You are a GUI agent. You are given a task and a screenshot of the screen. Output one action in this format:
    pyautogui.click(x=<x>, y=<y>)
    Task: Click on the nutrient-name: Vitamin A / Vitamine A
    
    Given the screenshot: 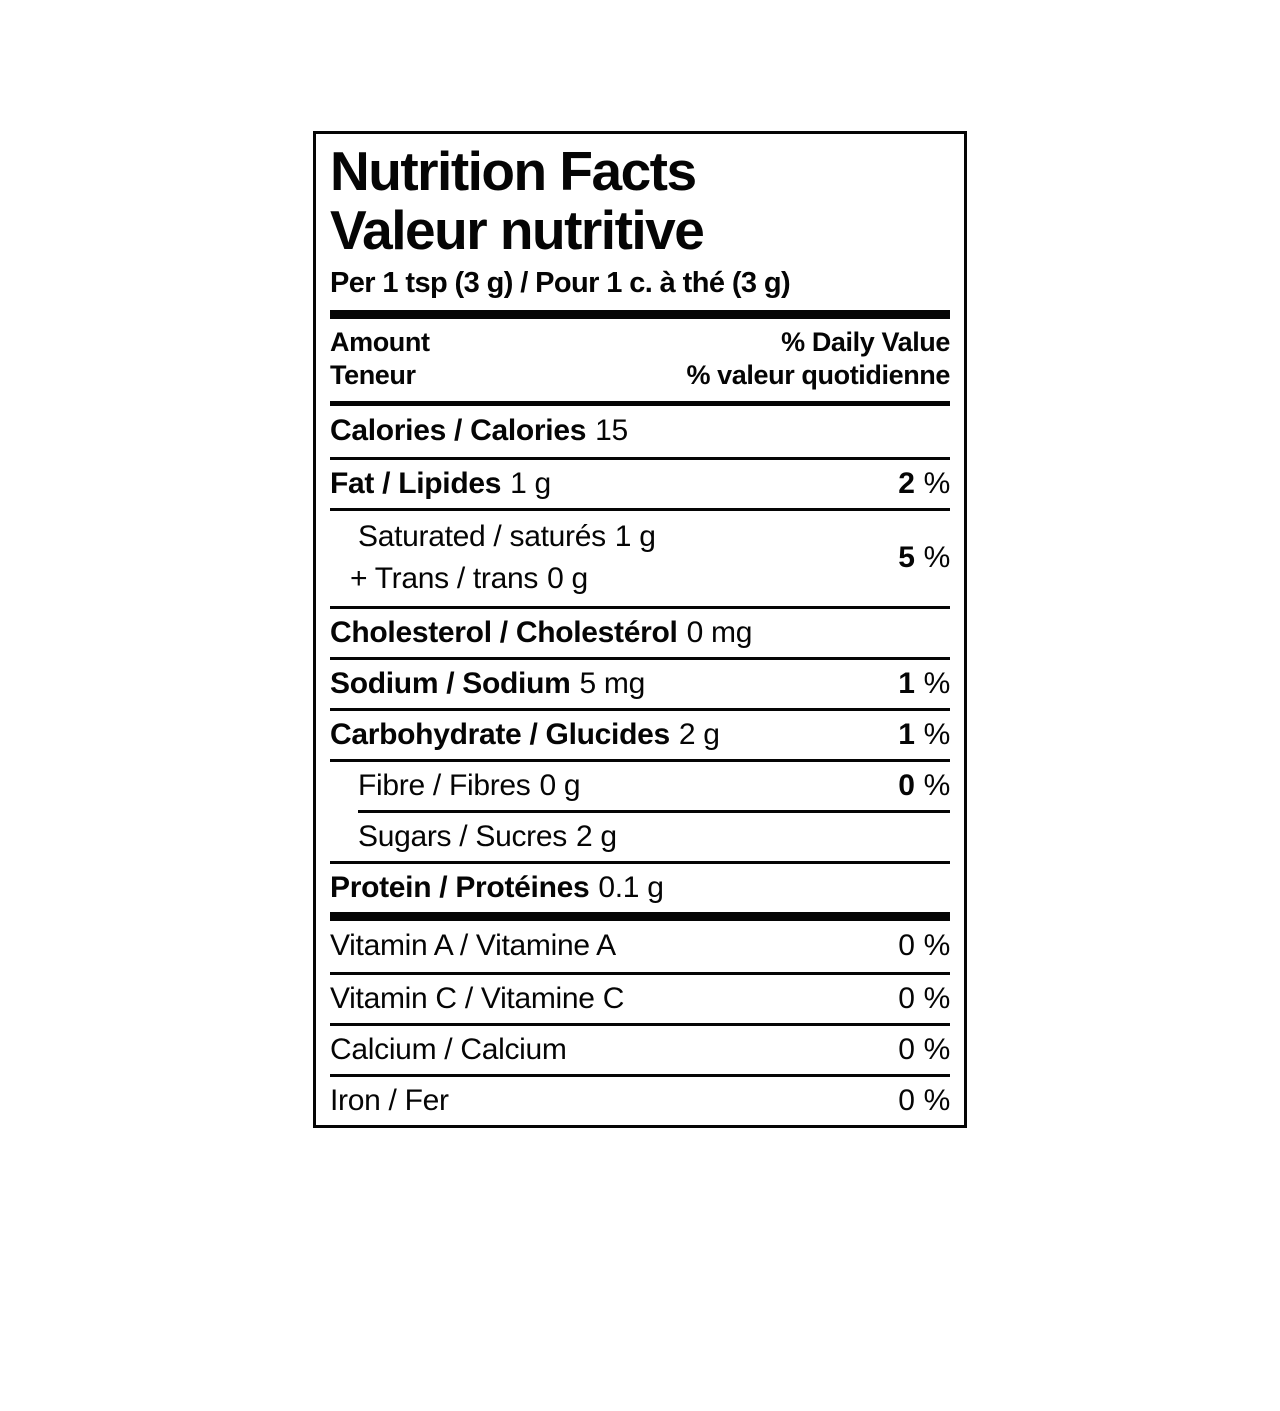 What is the action you would take?
    pyautogui.click(x=473, y=946)
    